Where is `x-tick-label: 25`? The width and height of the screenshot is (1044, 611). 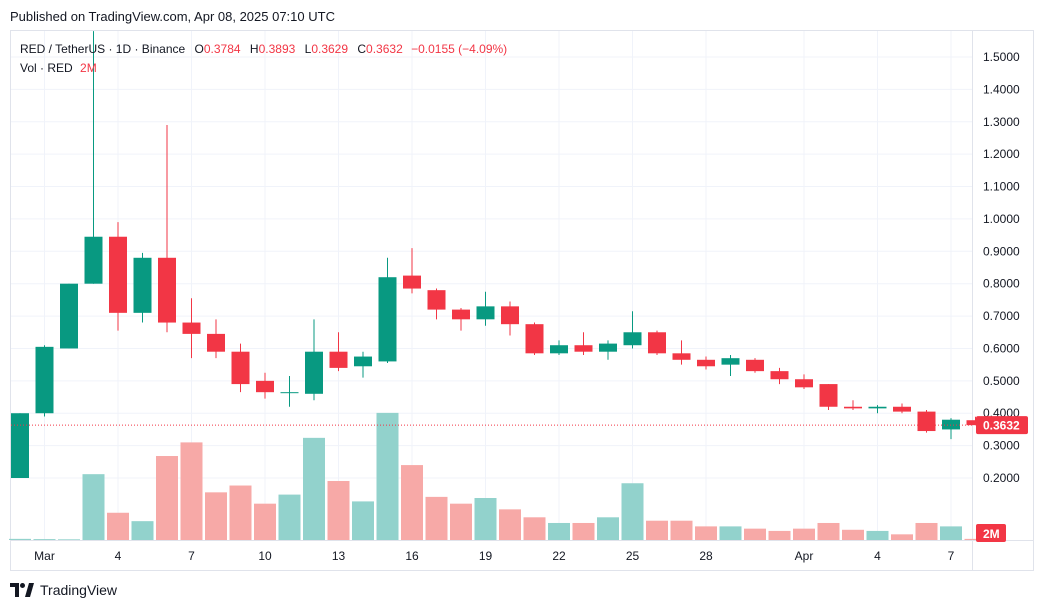
x-tick-label: 25 is located at coordinates (633, 556).